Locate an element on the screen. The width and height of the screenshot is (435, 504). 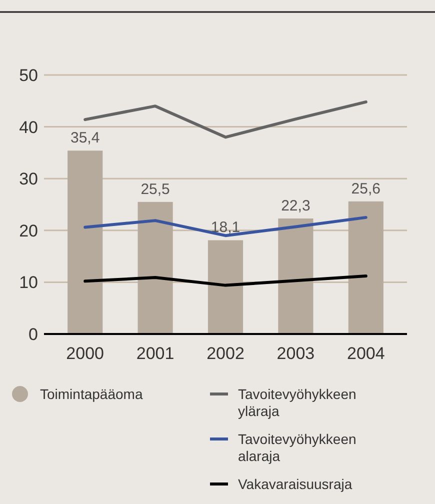
y-tick-label: 50 is located at coordinates (28, 75).